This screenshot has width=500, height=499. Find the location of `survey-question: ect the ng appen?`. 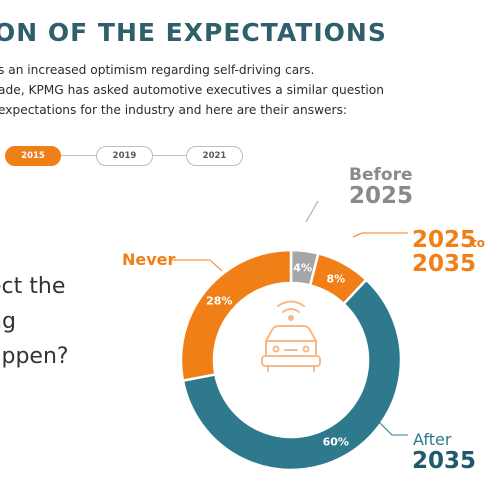

survey-question: ect the ng appen? is located at coordinates (34, 321).